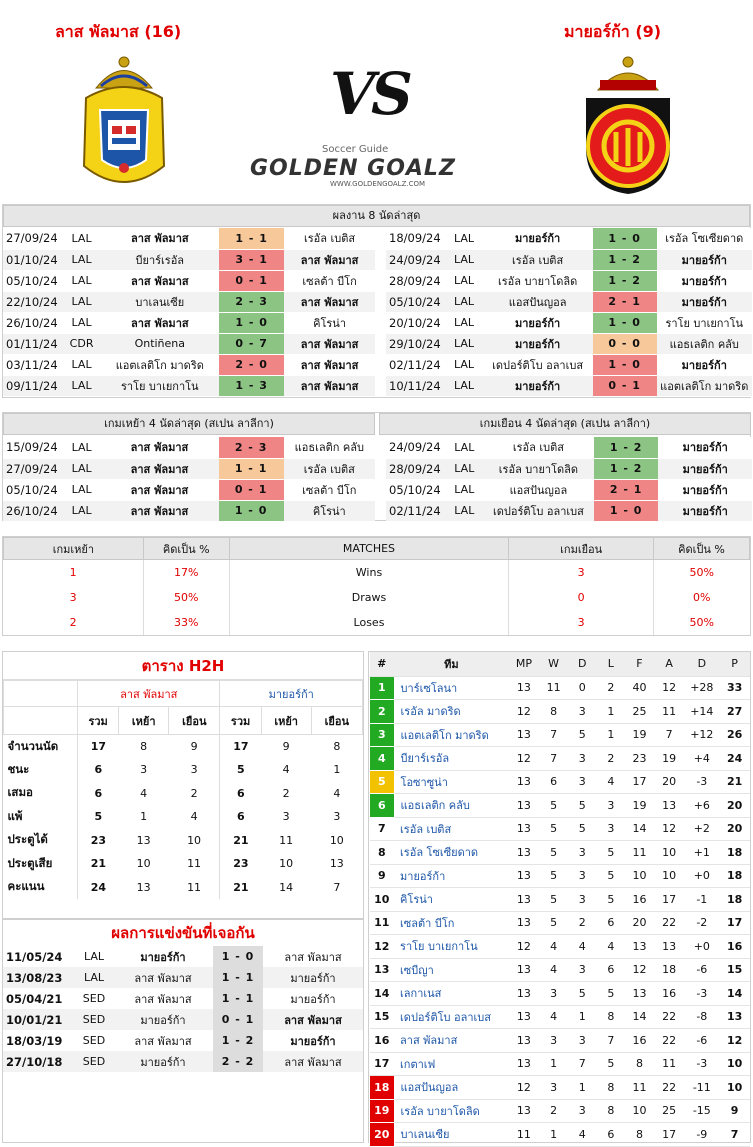 This screenshot has width=753, height=1147. Describe the element at coordinates (639, 1040) in the screenshot. I see `standings-cell: 16` at that location.